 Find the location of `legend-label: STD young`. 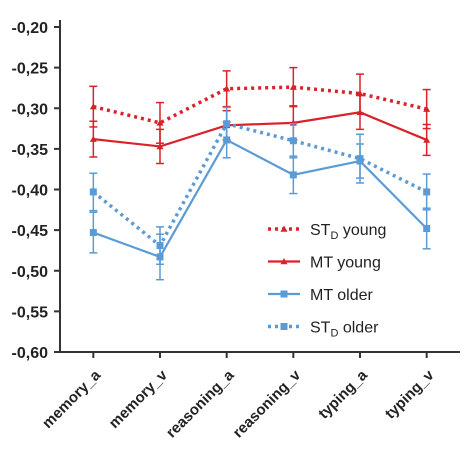

legend-label: STD young is located at coordinates (348, 232).